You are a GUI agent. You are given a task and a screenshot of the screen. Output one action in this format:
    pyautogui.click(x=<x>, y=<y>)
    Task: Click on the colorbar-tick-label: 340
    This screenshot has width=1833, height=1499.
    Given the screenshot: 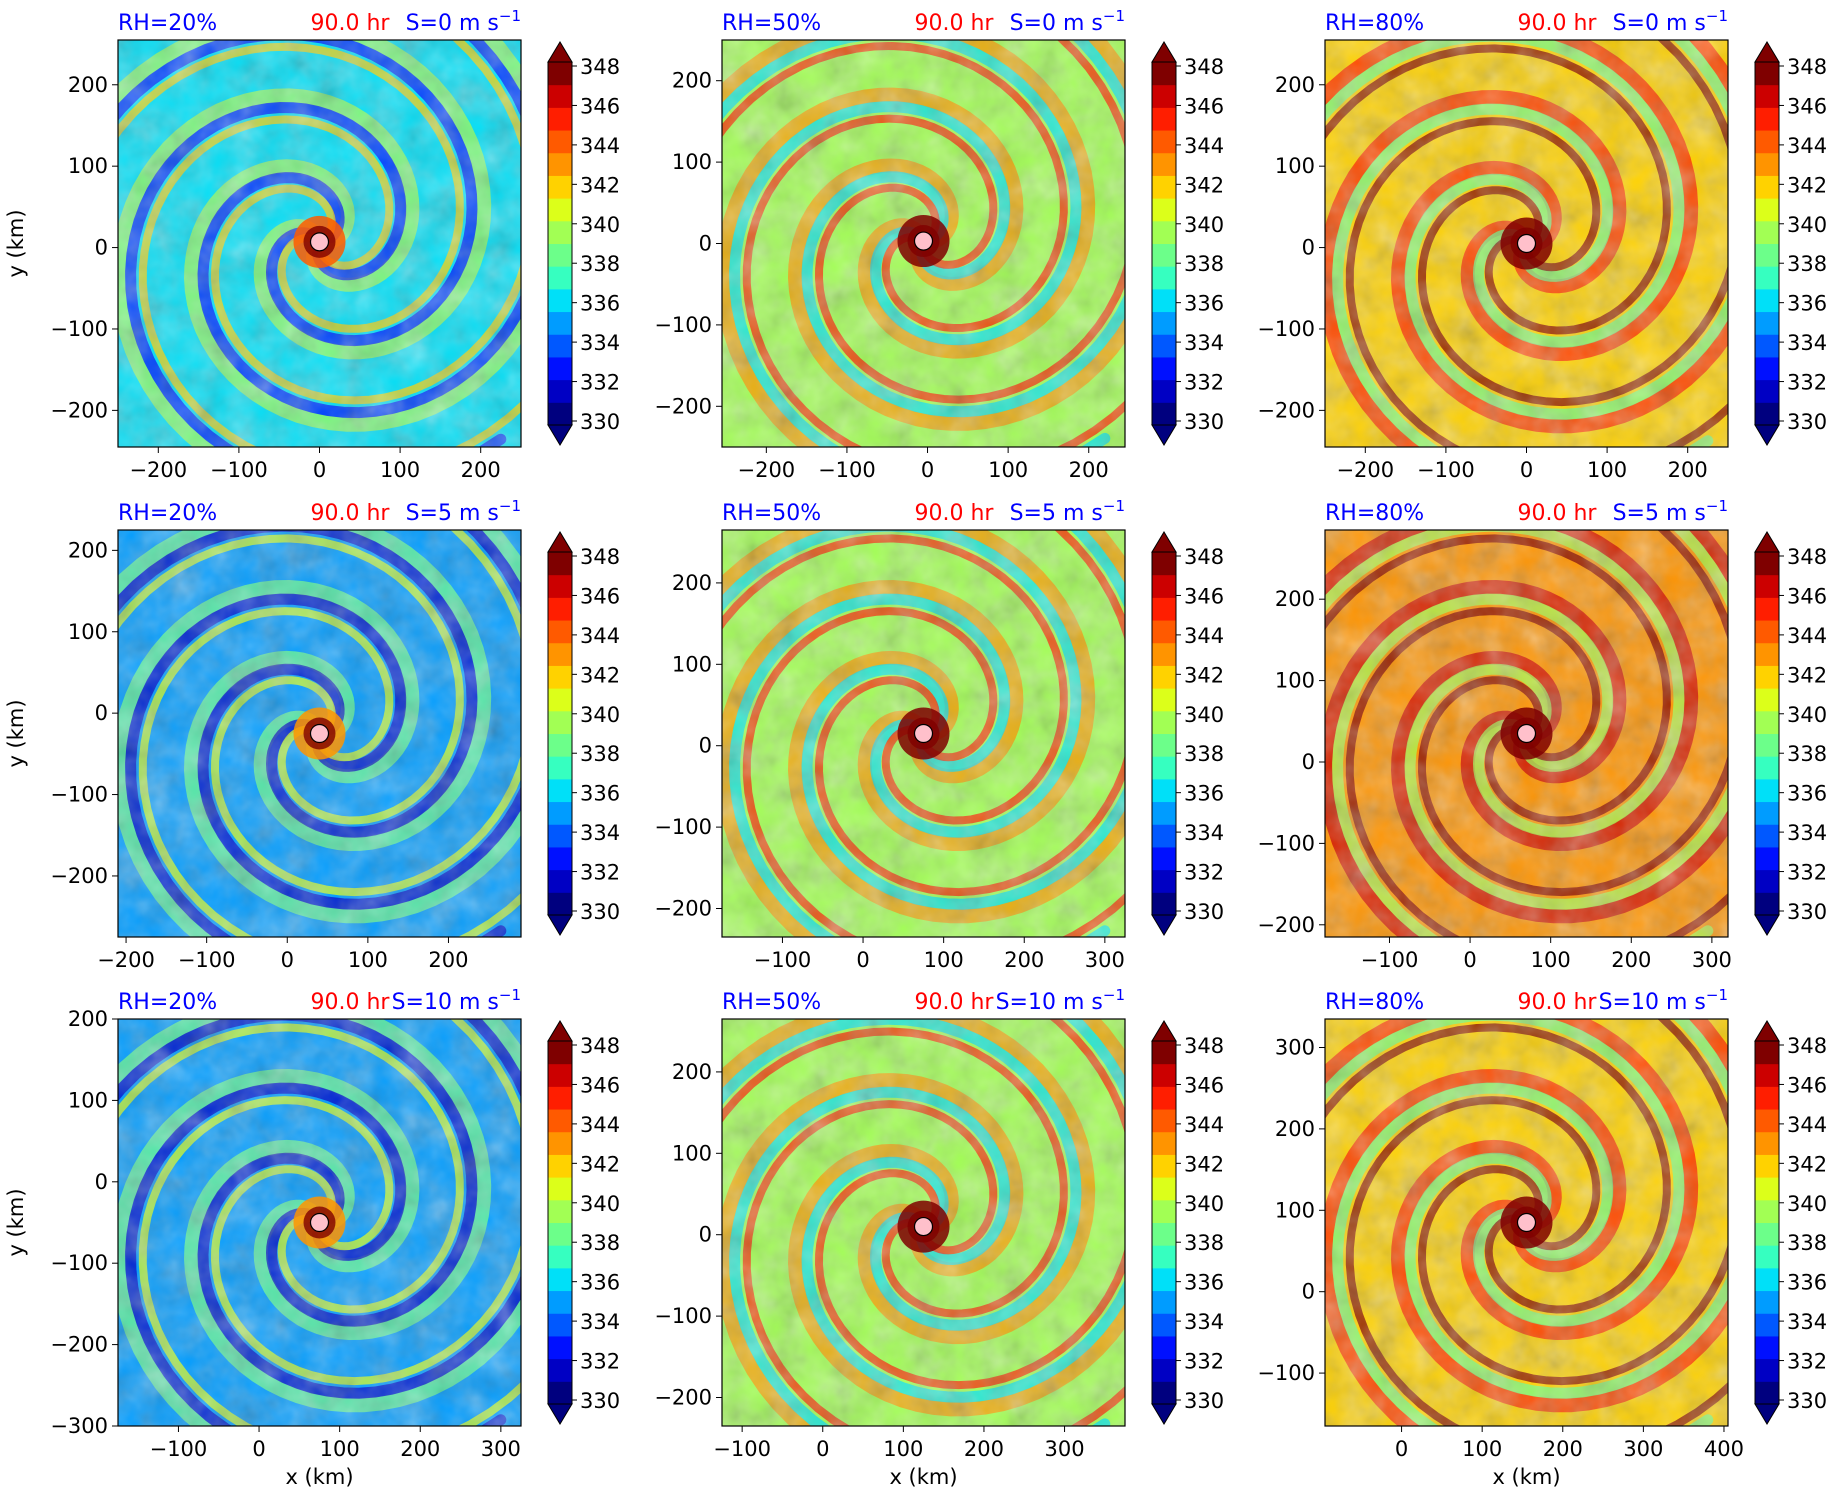 What is the action you would take?
    pyautogui.click(x=1204, y=715)
    